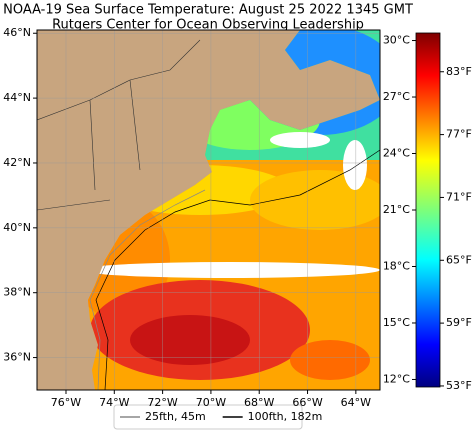  I want to click on x-tick-label: 76°W, so click(66, 402).